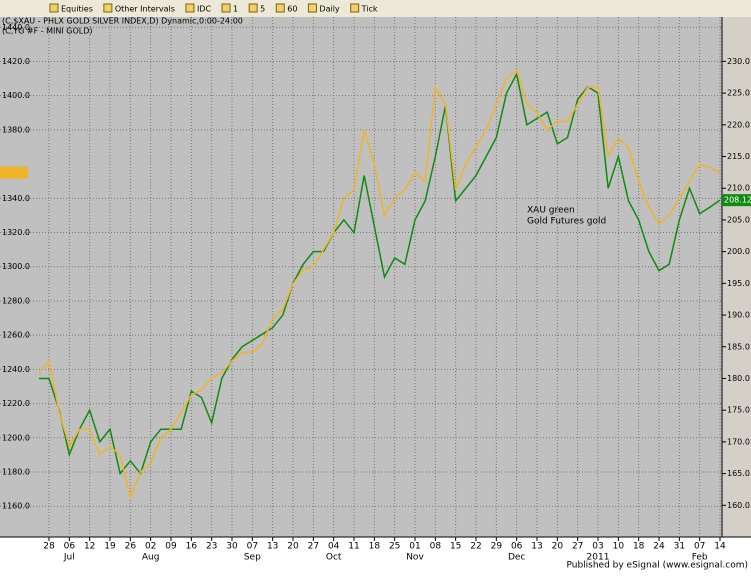  Describe the element at coordinates (16, 437) in the screenshot. I see `y-tick-label: 1200.0` at that location.